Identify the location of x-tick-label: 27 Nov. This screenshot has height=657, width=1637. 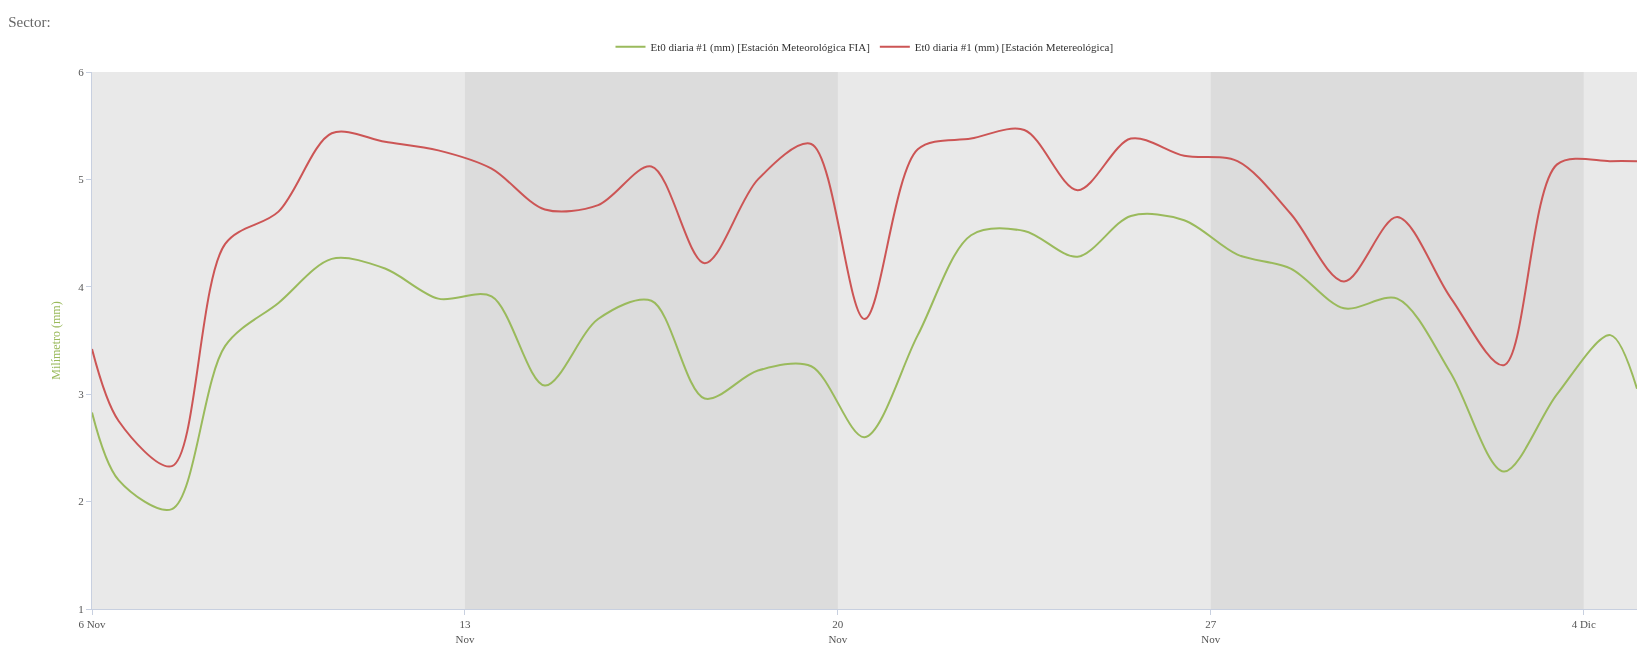
(1211, 631).